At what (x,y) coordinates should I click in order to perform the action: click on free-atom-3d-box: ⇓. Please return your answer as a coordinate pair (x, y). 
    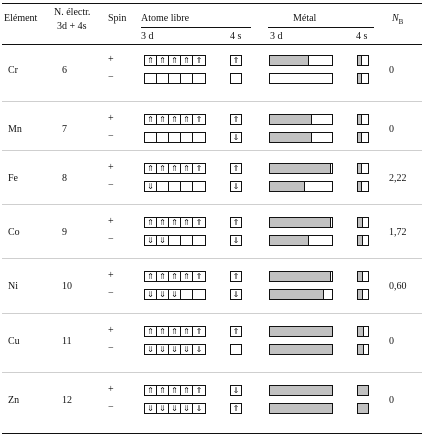
    Looking at the image, I should click on (175, 186).